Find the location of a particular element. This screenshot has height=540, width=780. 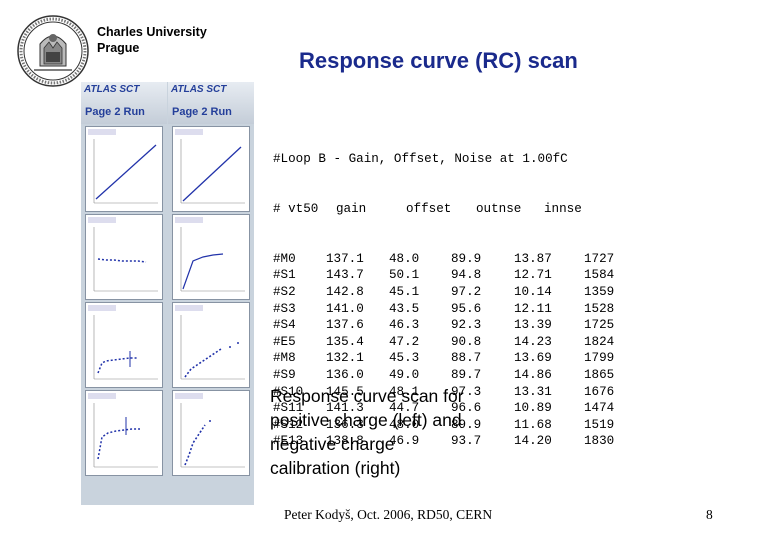

results-row: #M0 137.1 48.0 89.9 13.87 1727 is located at coordinates (453, 259).